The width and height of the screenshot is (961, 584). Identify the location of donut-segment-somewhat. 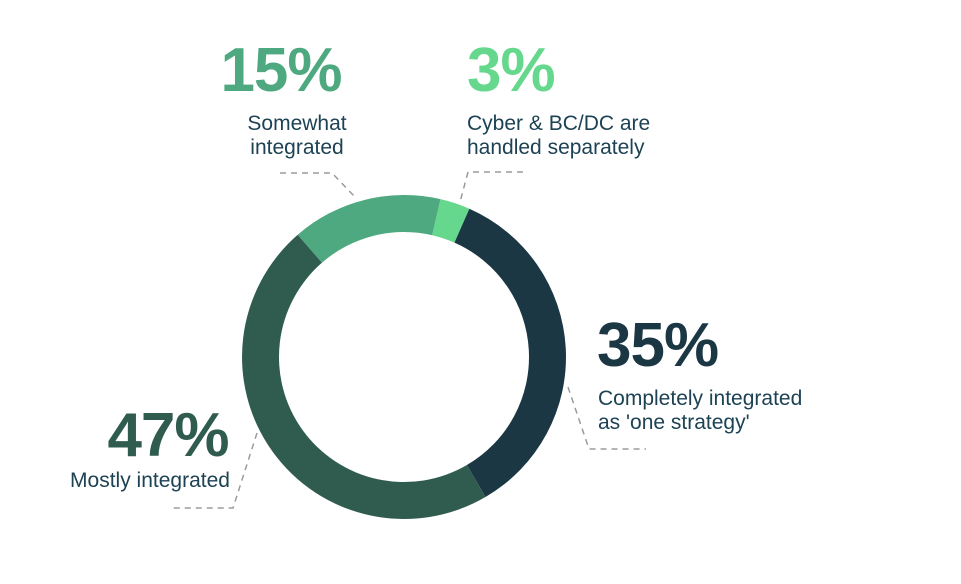
(369, 228).